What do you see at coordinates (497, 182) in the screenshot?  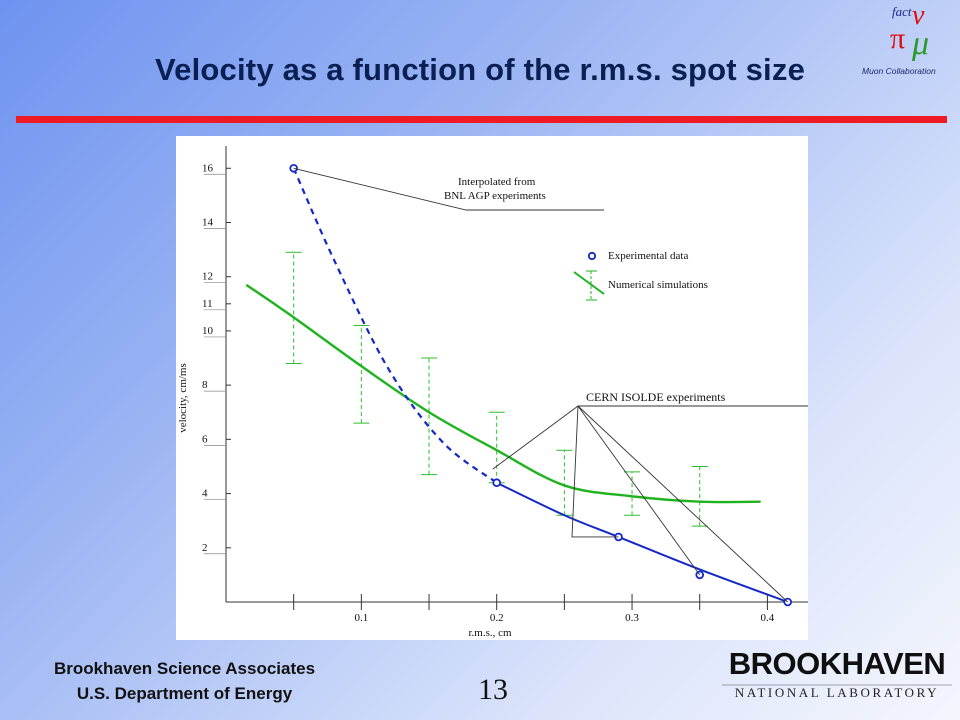 I see `annotation-bnl-line1: Interpolated from` at bounding box center [497, 182].